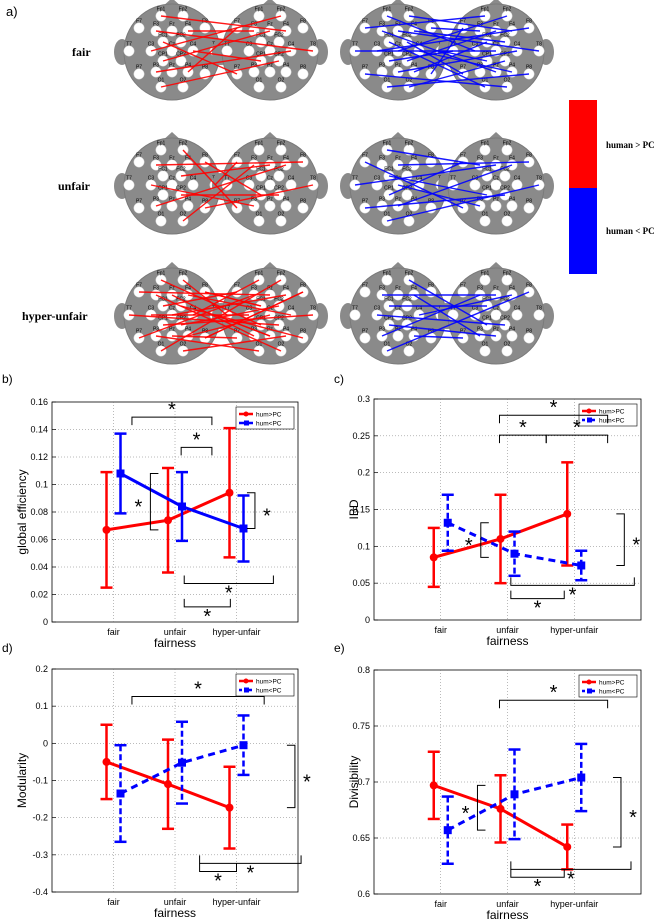  Describe the element at coordinates (161, 81) in the screenshot. I see `electrode-label: O1` at that location.